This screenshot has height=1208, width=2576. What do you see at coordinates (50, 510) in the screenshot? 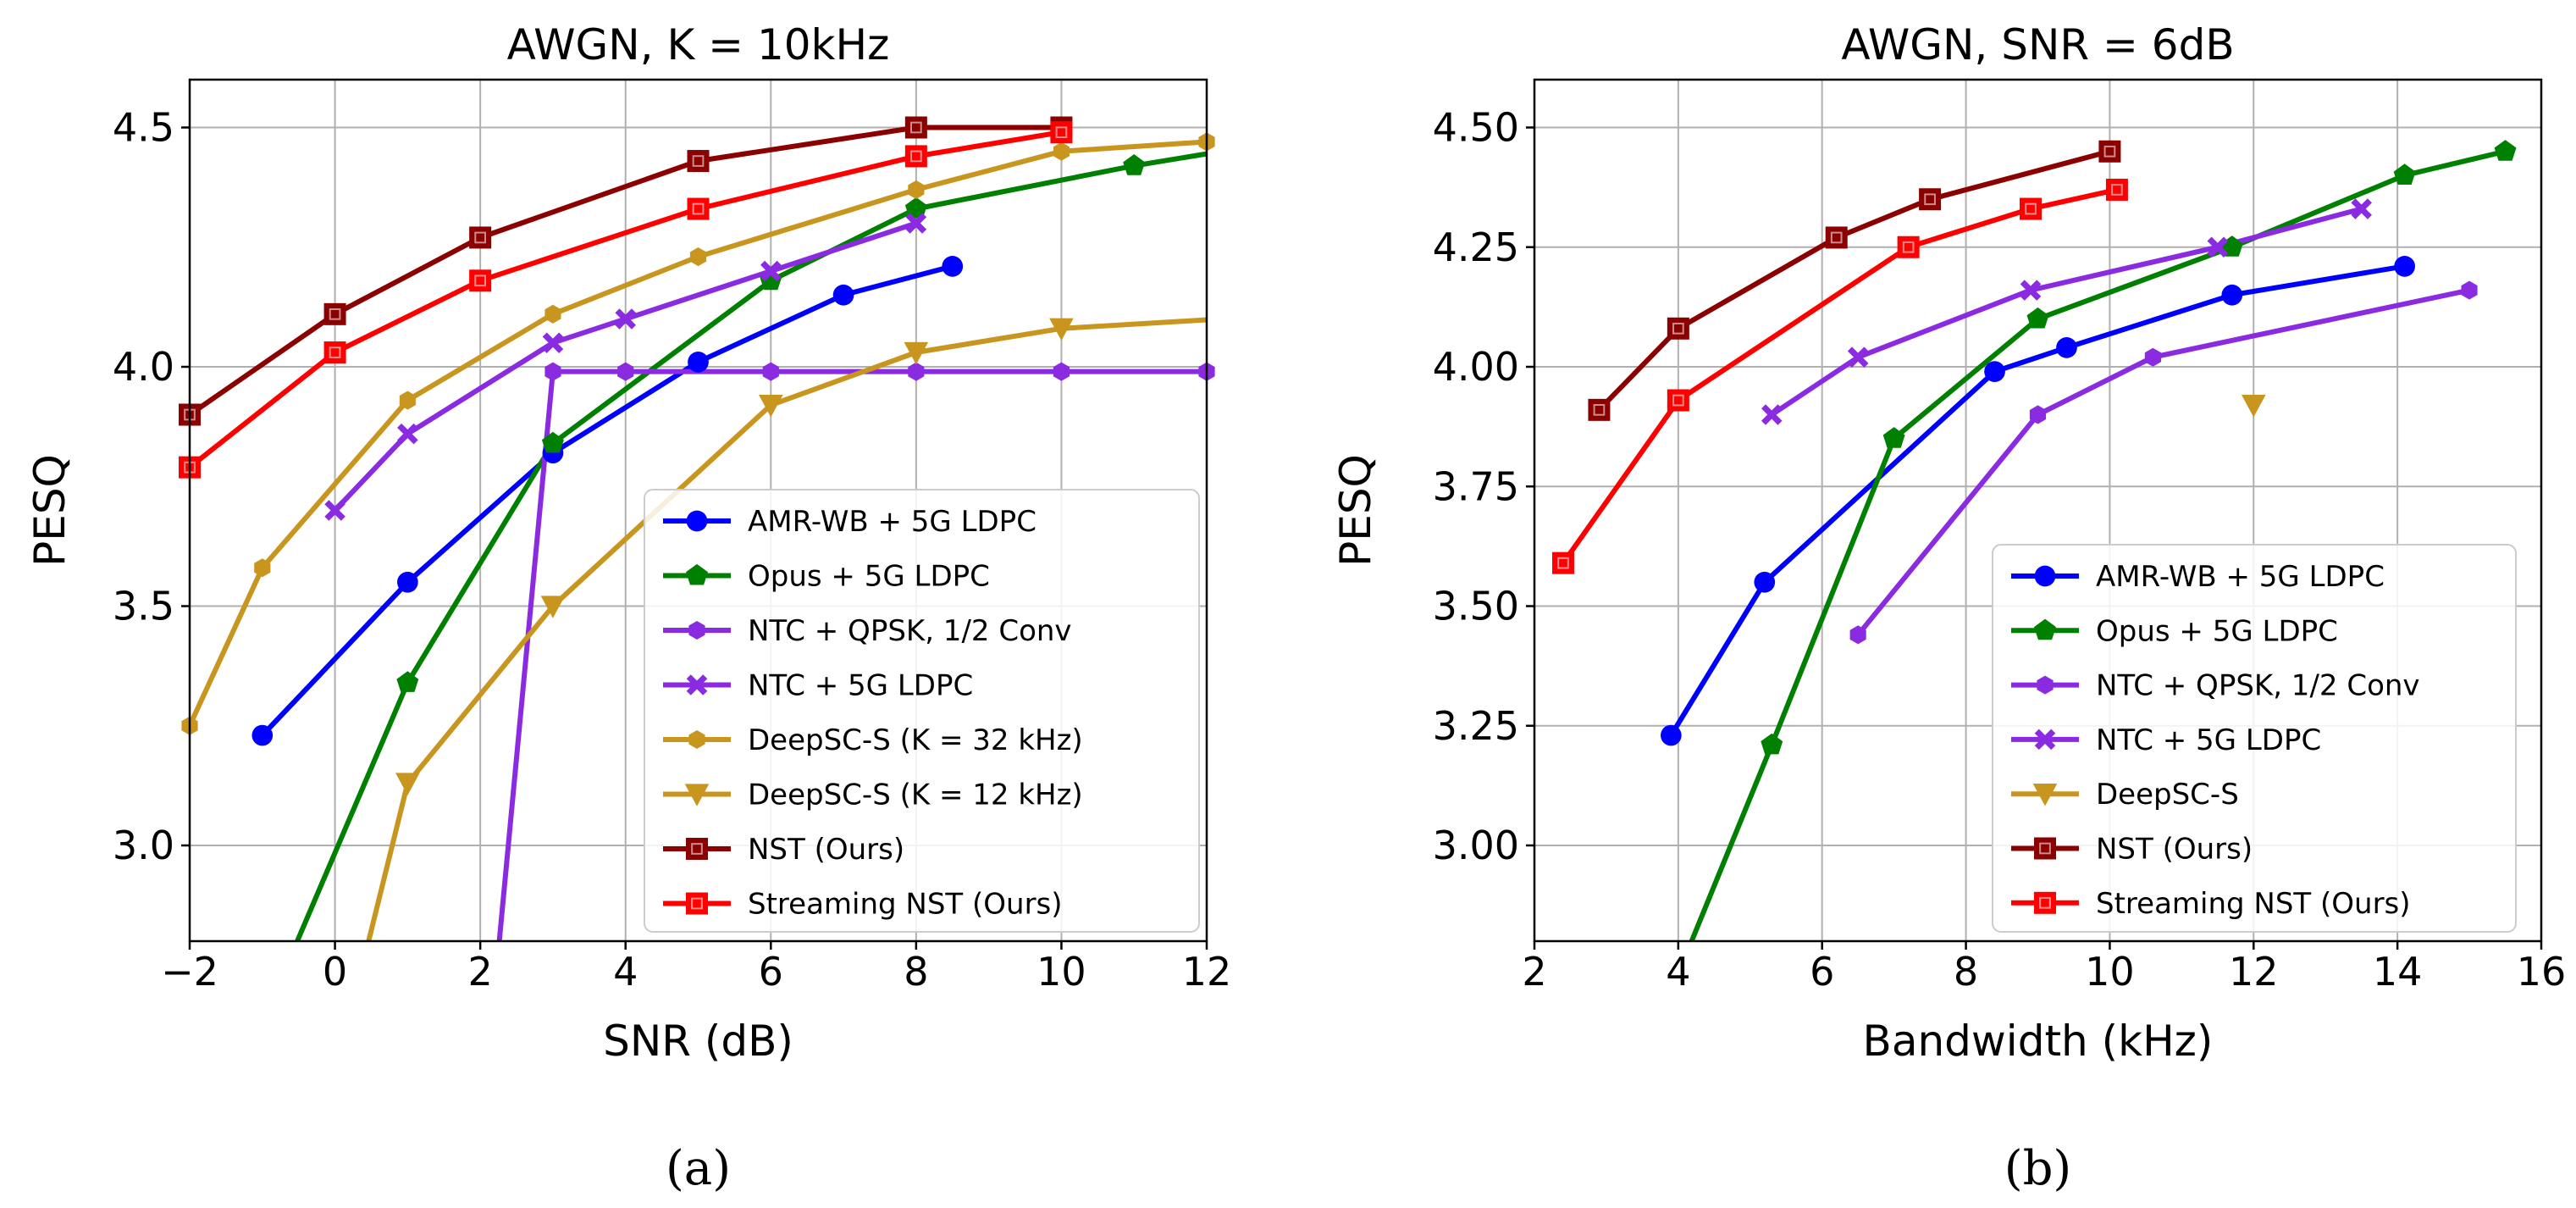
I see `y-axis-label-a: PESQ` at bounding box center [50, 510].